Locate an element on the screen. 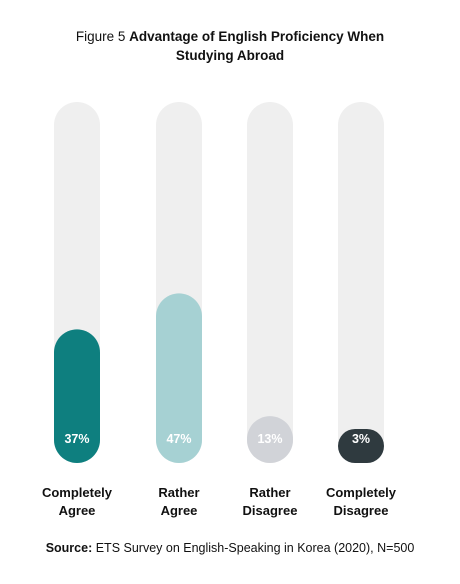  figure-title-line2: Studying Abroad is located at coordinates (230, 55).